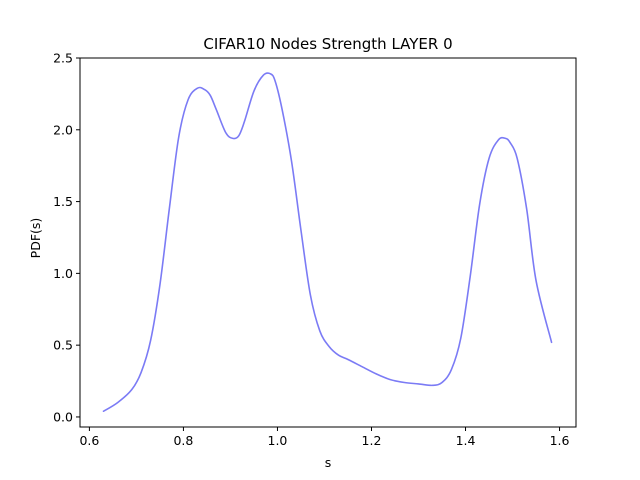 The image size is (640, 480). Describe the element at coordinates (63, 345) in the screenshot. I see `y-tick-label: 0.5` at that location.